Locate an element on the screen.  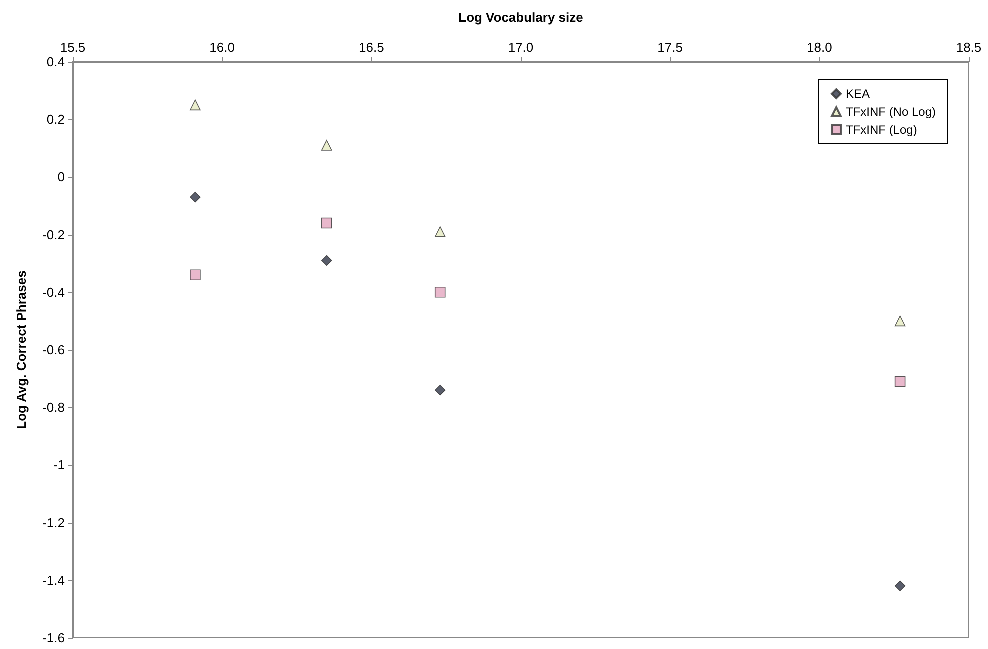
x-tick-label: 18.0 is located at coordinates (819, 47).